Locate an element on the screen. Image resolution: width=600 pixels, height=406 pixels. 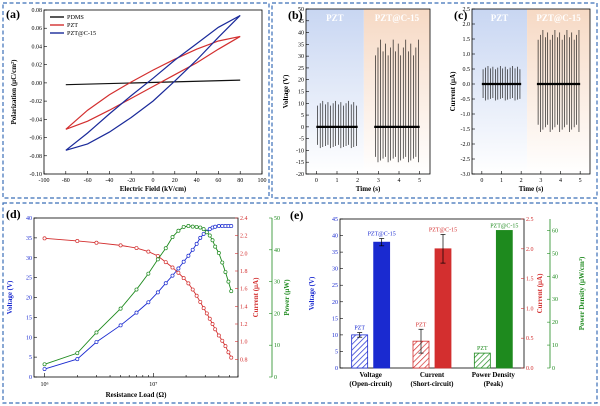
y-tick-label: -1.5 is located at coordinates (466, 130).